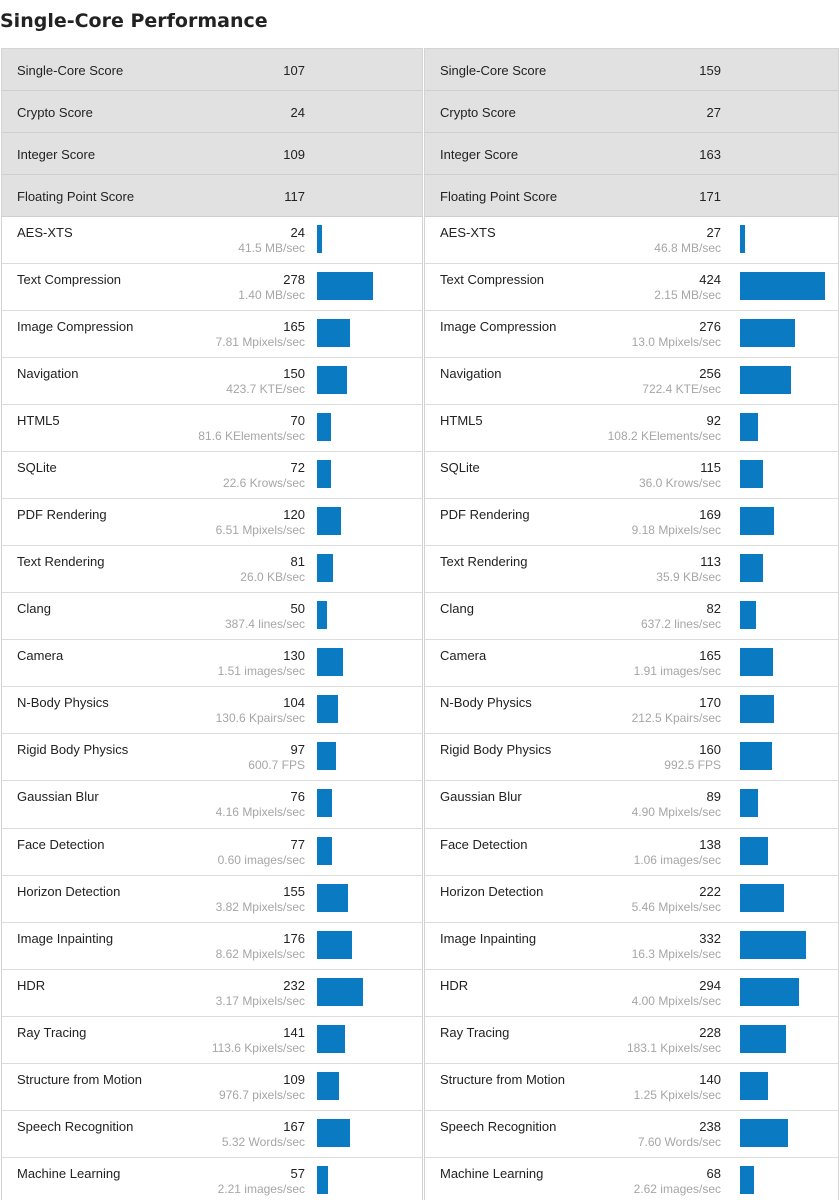  Describe the element at coordinates (294, 326) in the screenshot. I see `benchmark-score: 165` at that location.